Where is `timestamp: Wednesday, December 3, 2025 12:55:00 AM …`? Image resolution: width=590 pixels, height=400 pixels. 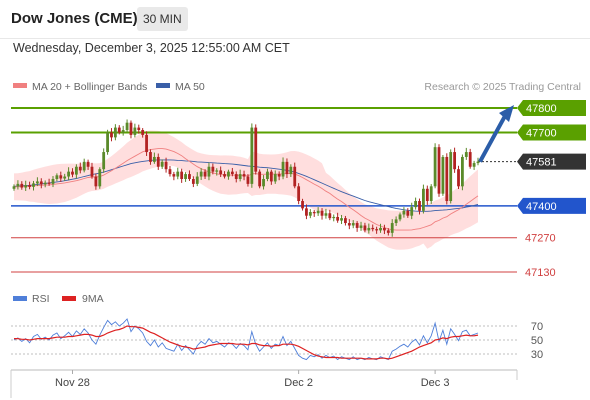
timestamp: Wednesday, December 3, 2025 12:55:00 AM … is located at coordinates (151, 48).